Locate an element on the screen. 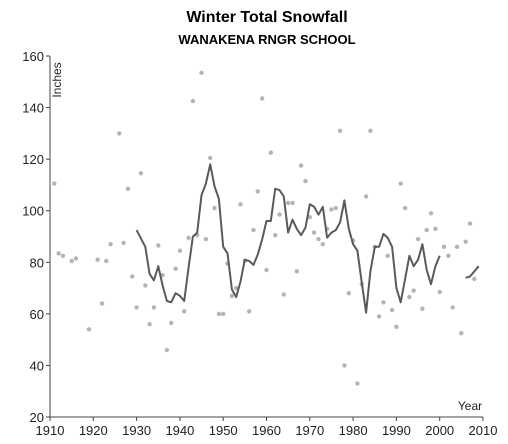 The height and width of the screenshot is (444, 508). y-tick-label: 120 is located at coordinates (33, 159).